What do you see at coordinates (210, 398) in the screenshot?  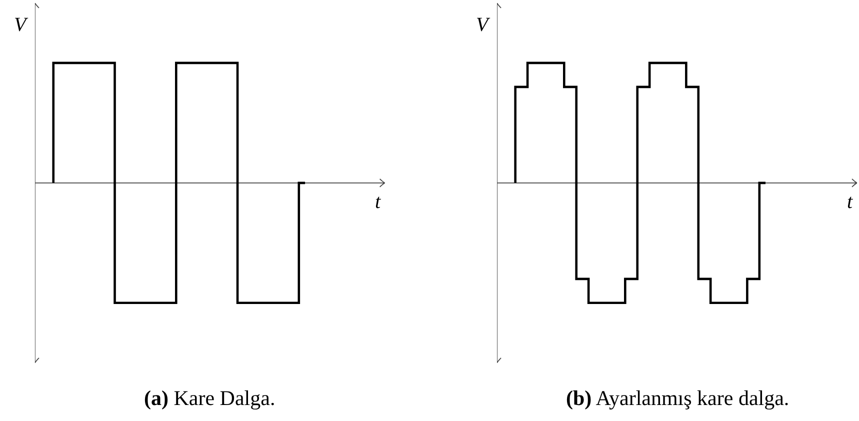 I see `text: (a) Kare Dalga.` at bounding box center [210, 398].